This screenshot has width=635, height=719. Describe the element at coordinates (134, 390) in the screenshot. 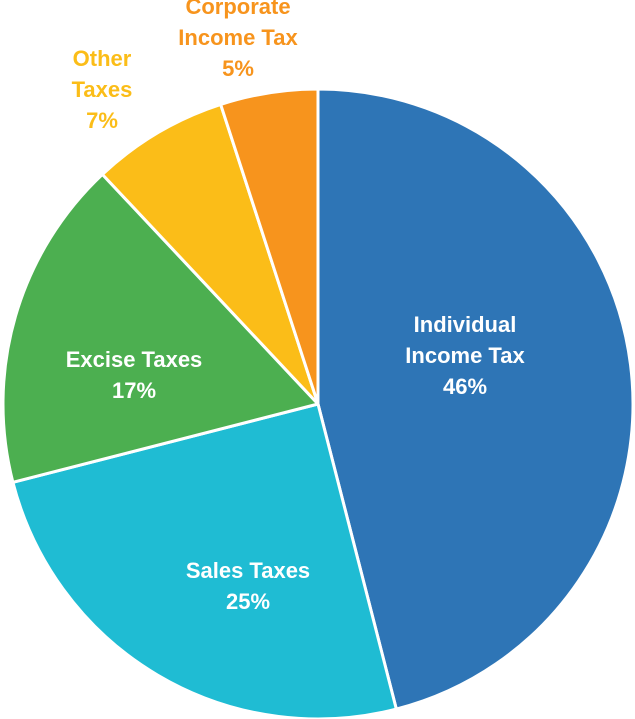

I see `slice-value-label: 17%` at that location.